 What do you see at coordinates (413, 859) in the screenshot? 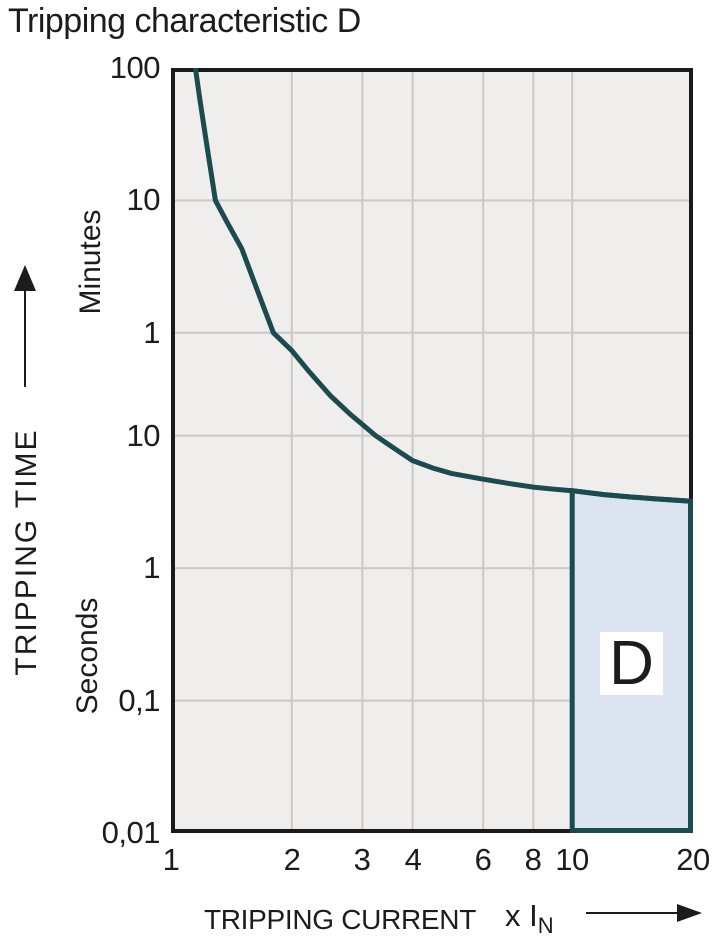
I see `x-tick-label: 4` at bounding box center [413, 859].